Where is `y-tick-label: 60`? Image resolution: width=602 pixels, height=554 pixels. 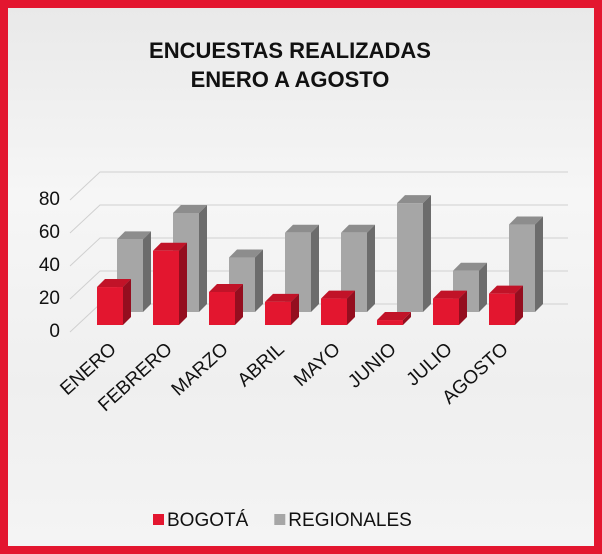 y-tick-label: 60 is located at coordinates (49, 232).